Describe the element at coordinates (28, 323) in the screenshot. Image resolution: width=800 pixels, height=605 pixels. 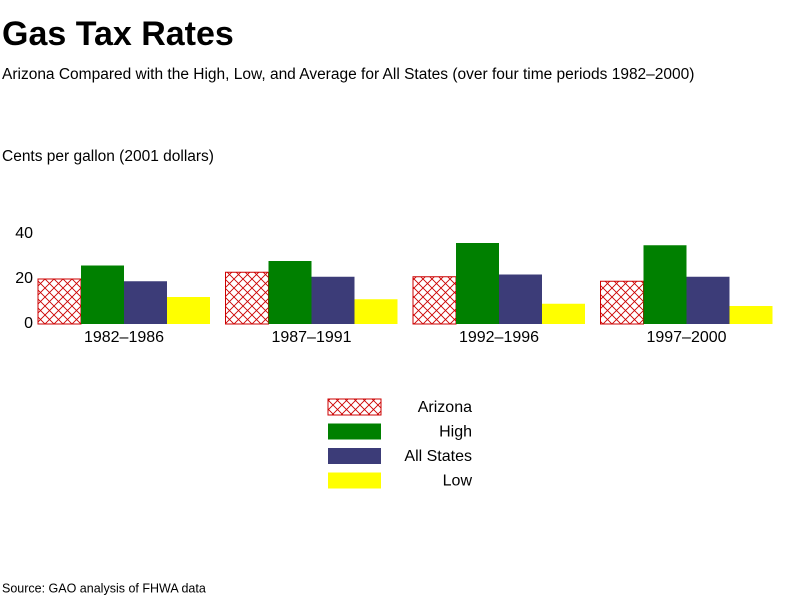
I see `y-tick-label: 0` at that location.